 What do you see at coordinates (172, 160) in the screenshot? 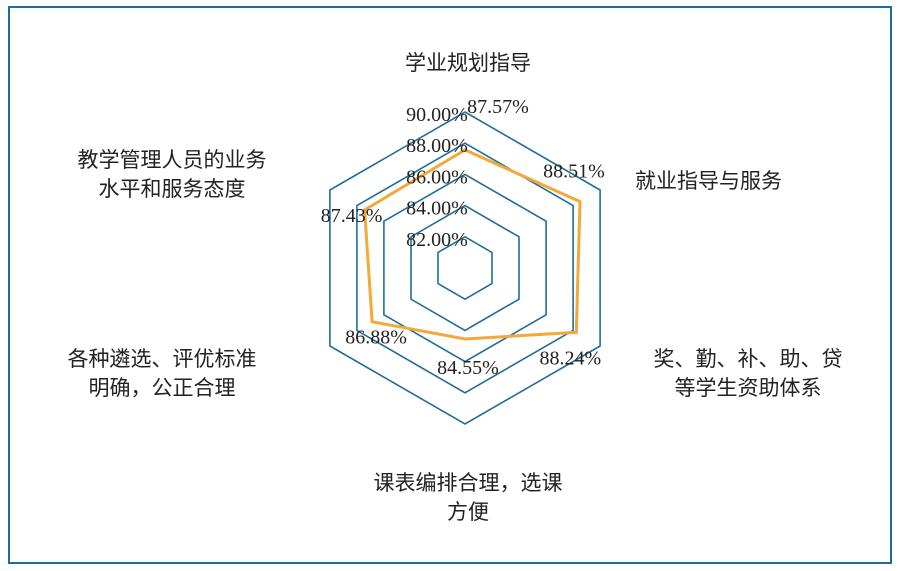
I see `category-label-line: 教学管理人员的业务` at bounding box center [172, 160].